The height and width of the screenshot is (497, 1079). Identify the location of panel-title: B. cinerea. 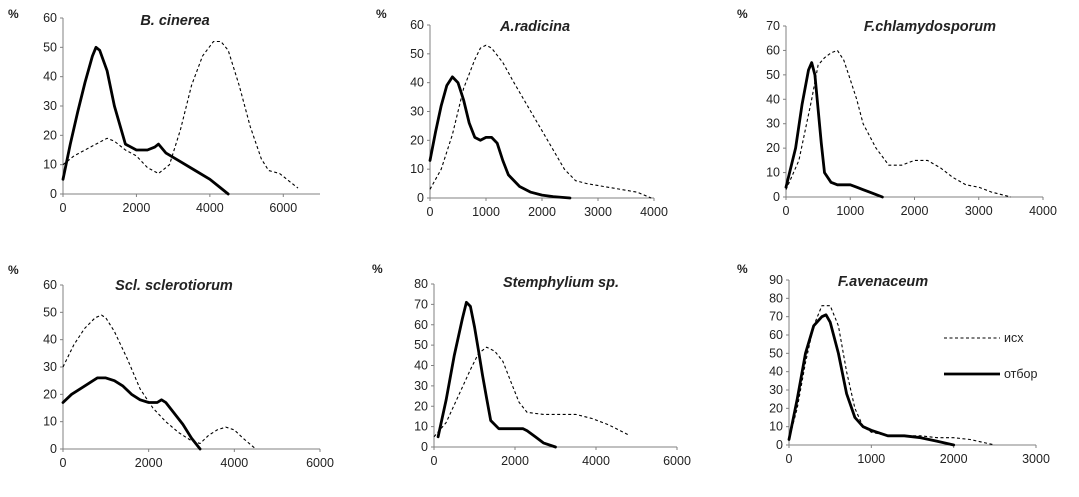
(174, 21).